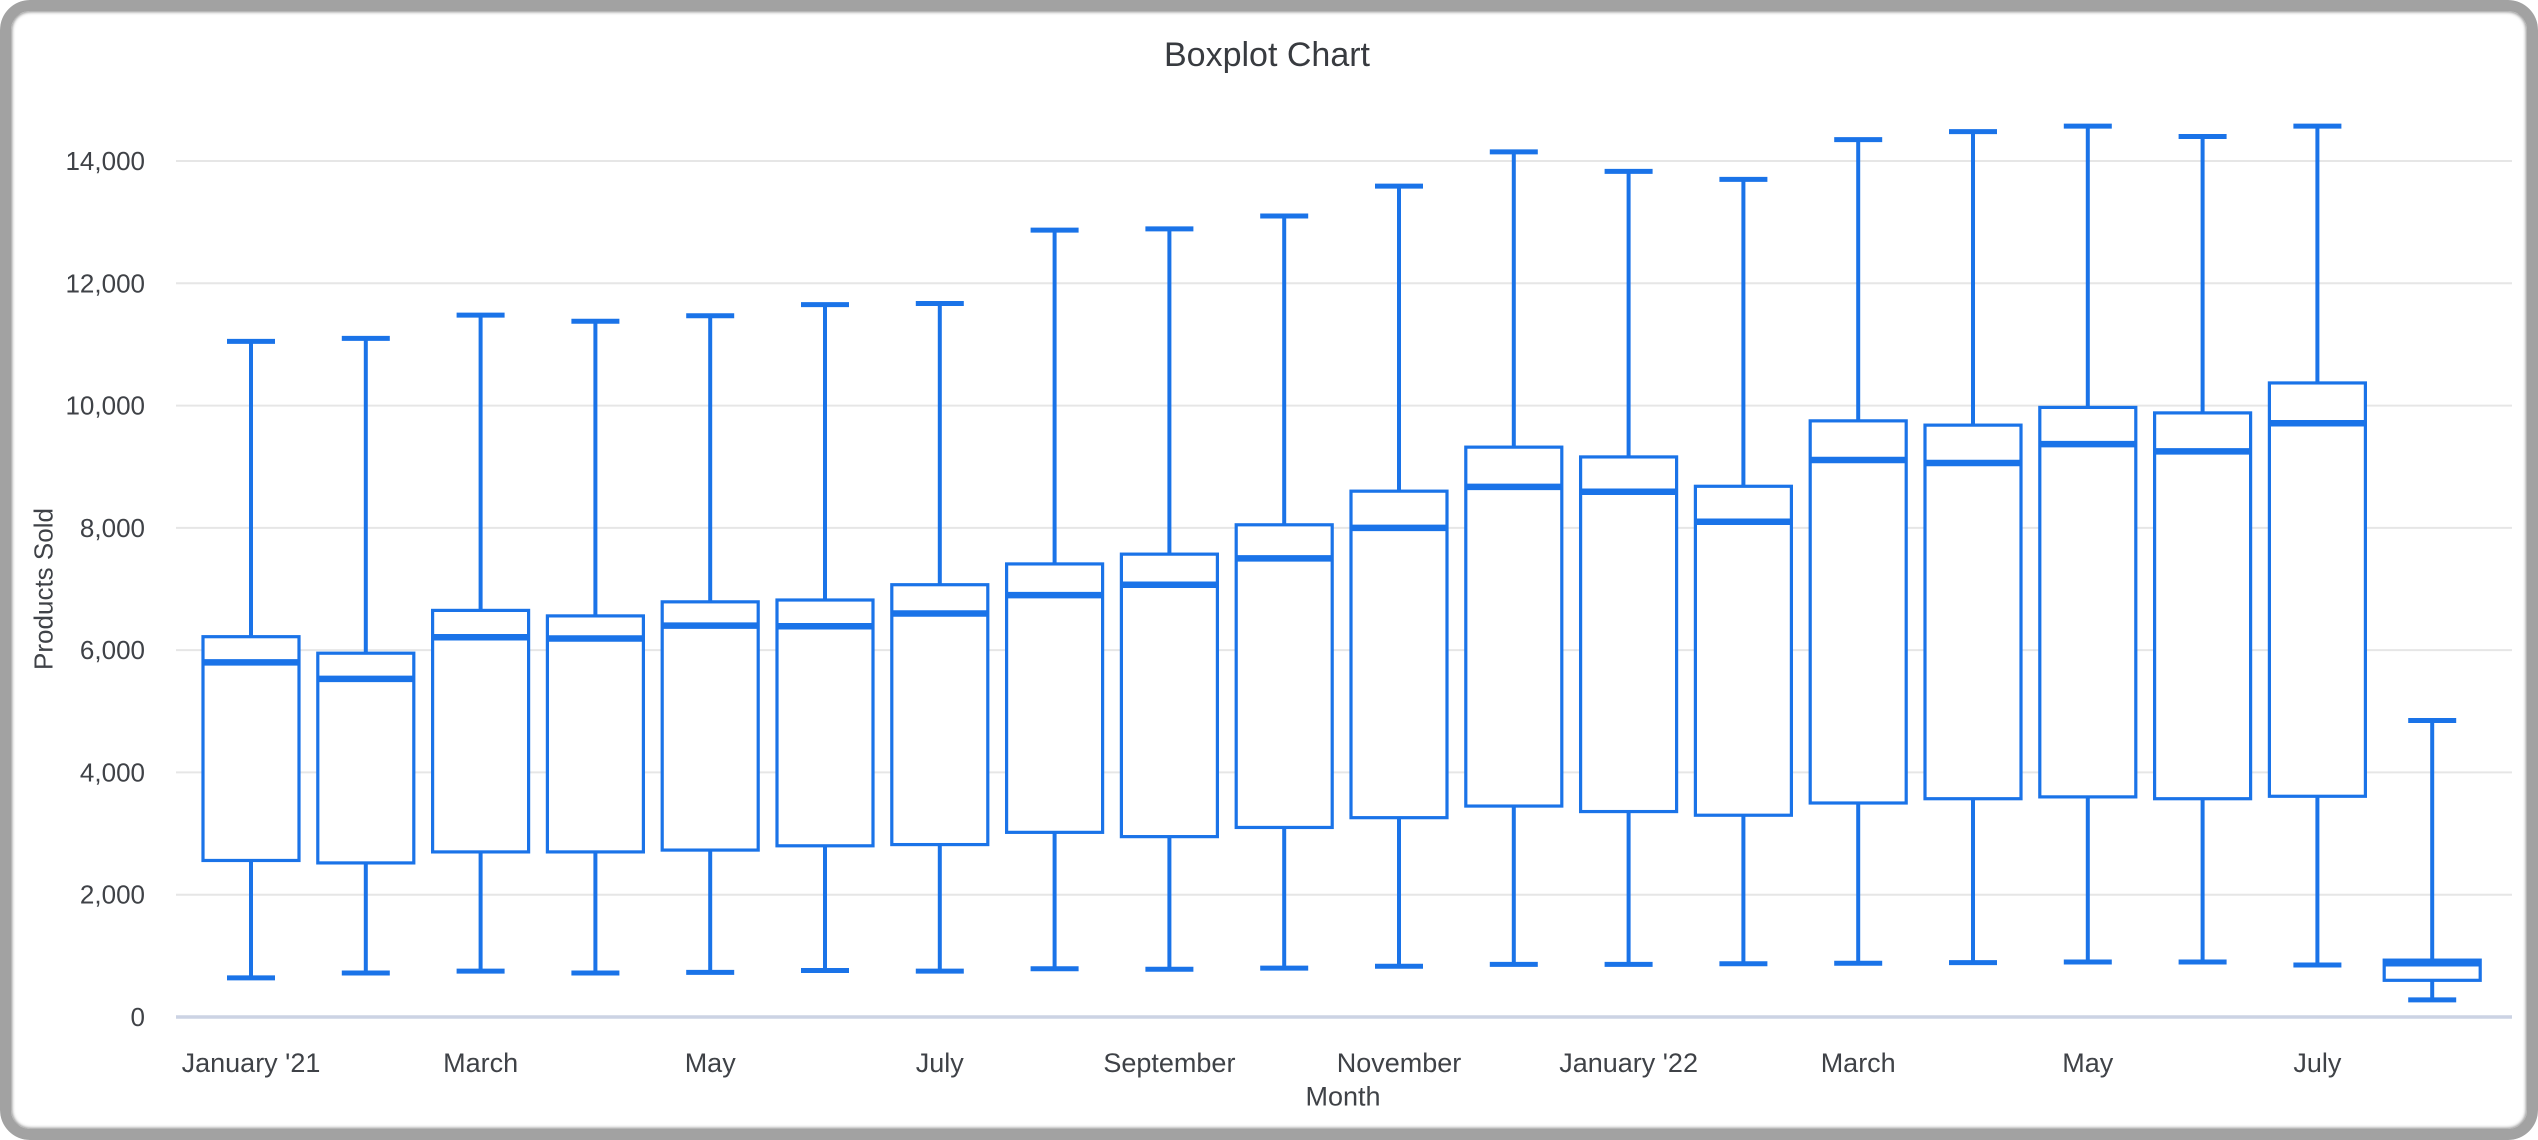  What do you see at coordinates (1399, 1063) in the screenshot?
I see `x-tick-label: November` at bounding box center [1399, 1063].